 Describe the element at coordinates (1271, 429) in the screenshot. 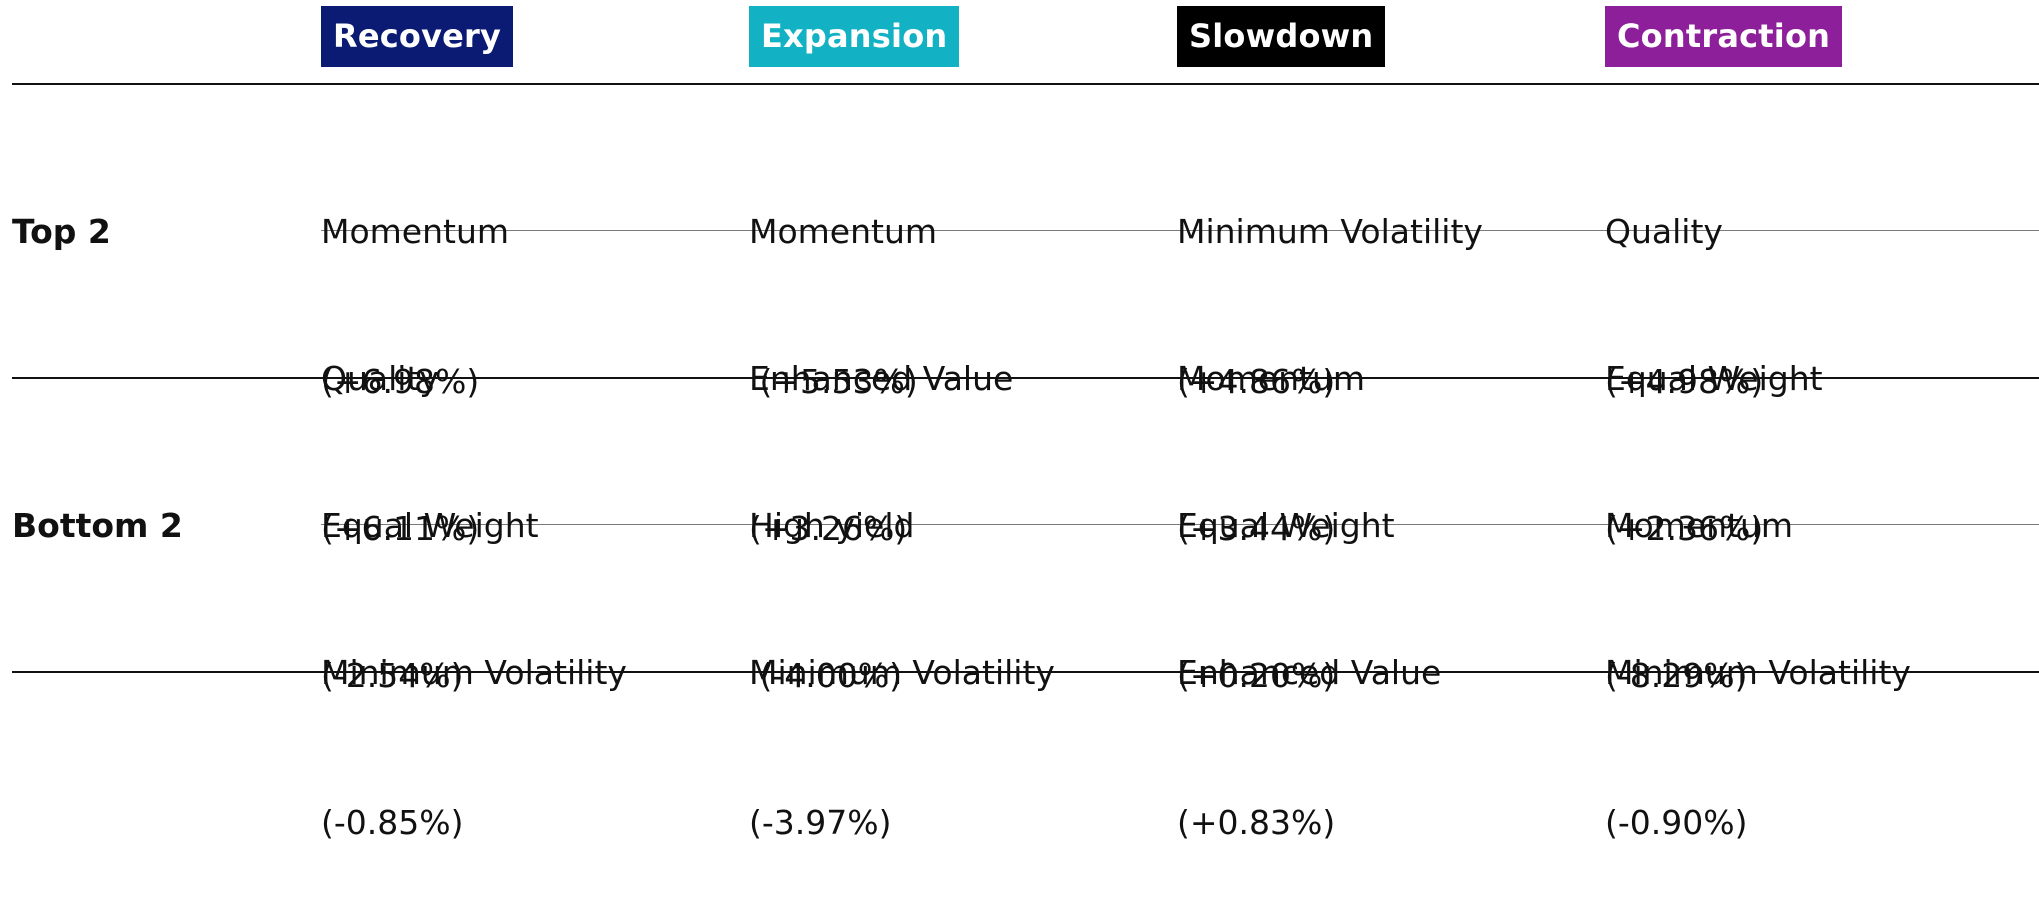

I see `table-cell: Momentum (+3.44%)` at that location.